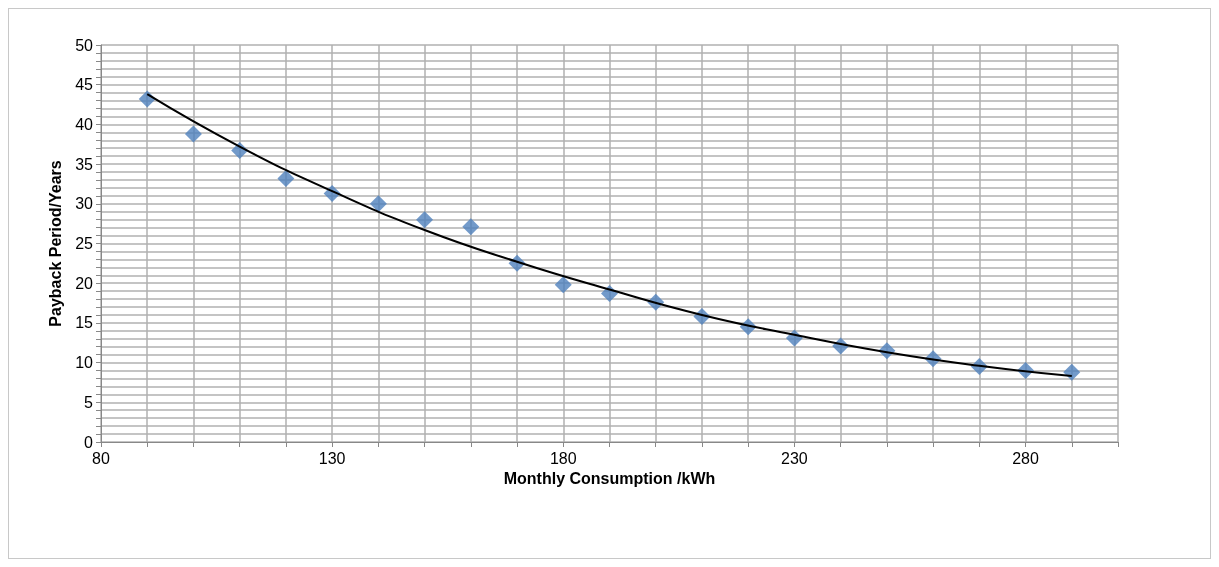  Describe the element at coordinates (101, 458) in the screenshot. I see `x-tick-label: 80` at that location.